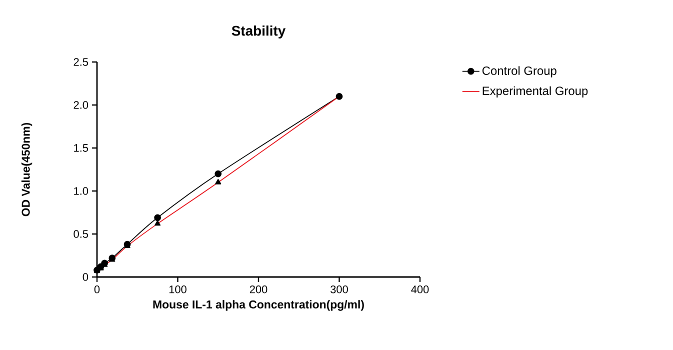  Describe the element at coordinates (81, 105) in the screenshot. I see `y-tick-label: 2.0` at that location.